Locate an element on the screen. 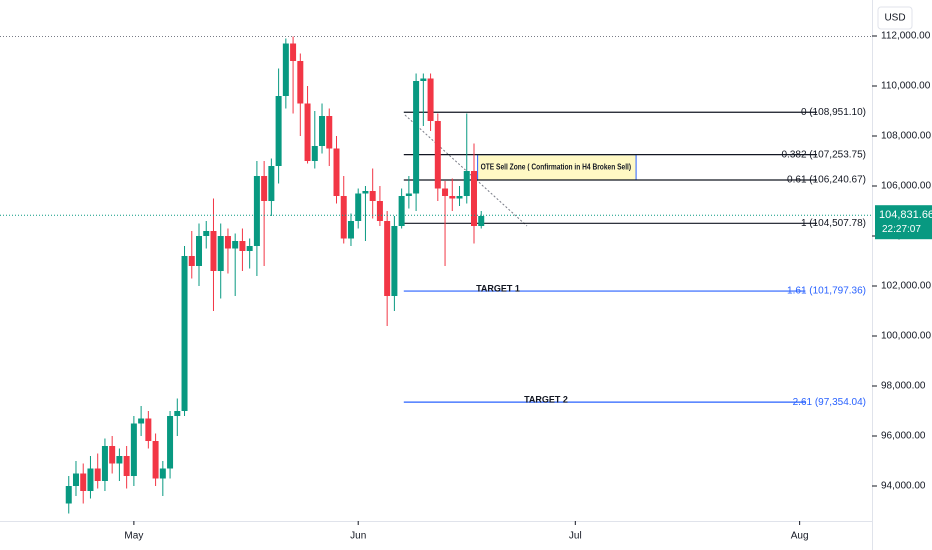 The width and height of the screenshot is (932, 550). fib-label: 0.382 (107,253.75) is located at coordinates (823, 154).